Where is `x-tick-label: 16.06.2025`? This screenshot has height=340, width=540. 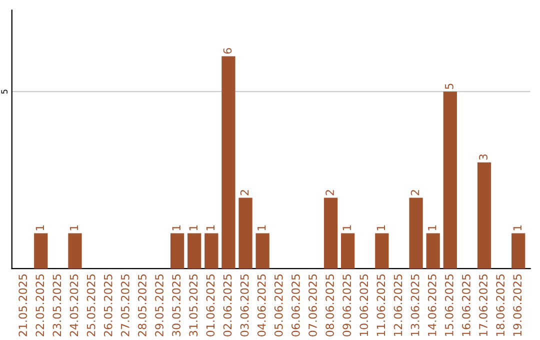
x-tick-label: 16.06.2025 is located at coordinates (466, 305).